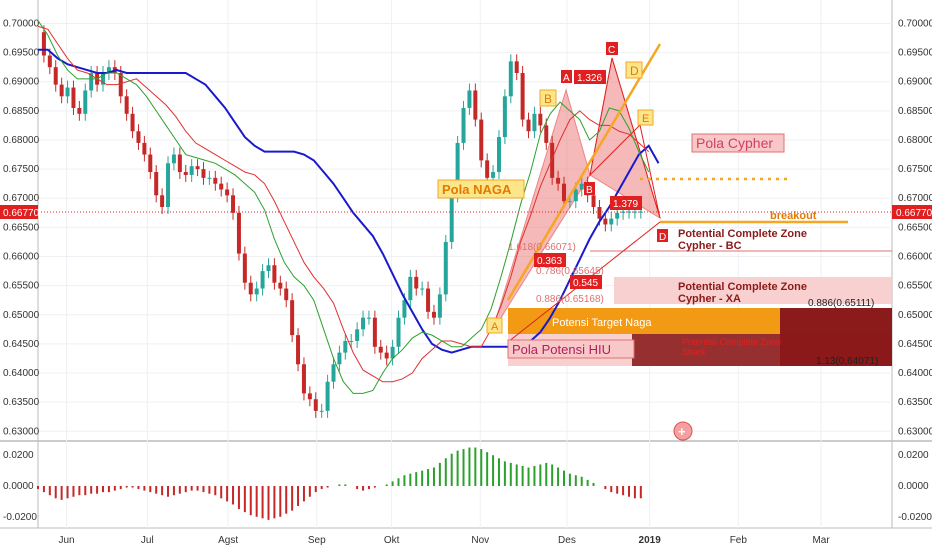 This screenshot has height=555, width=932. What do you see at coordinates (915, 82) in the screenshot?
I see `y-tick-label-right: 0.69000` at bounding box center [915, 82].